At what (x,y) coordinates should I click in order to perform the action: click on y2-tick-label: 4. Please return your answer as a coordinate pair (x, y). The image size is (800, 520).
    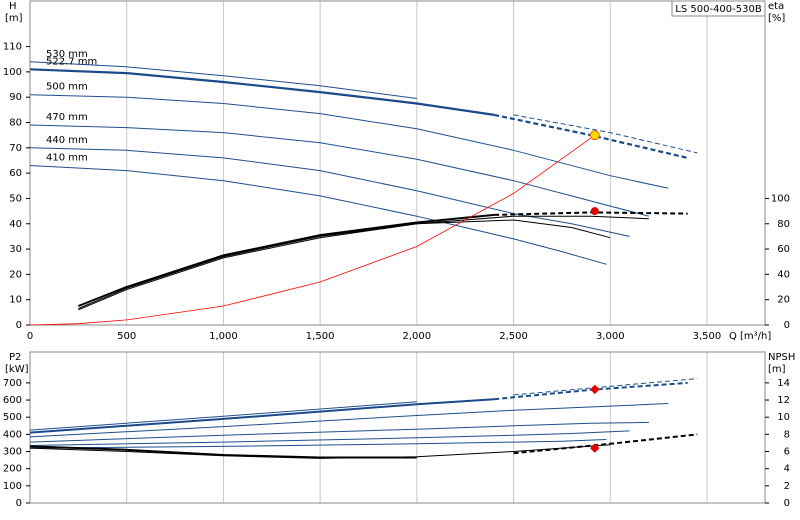
    Looking at the image, I should click on (787, 469).